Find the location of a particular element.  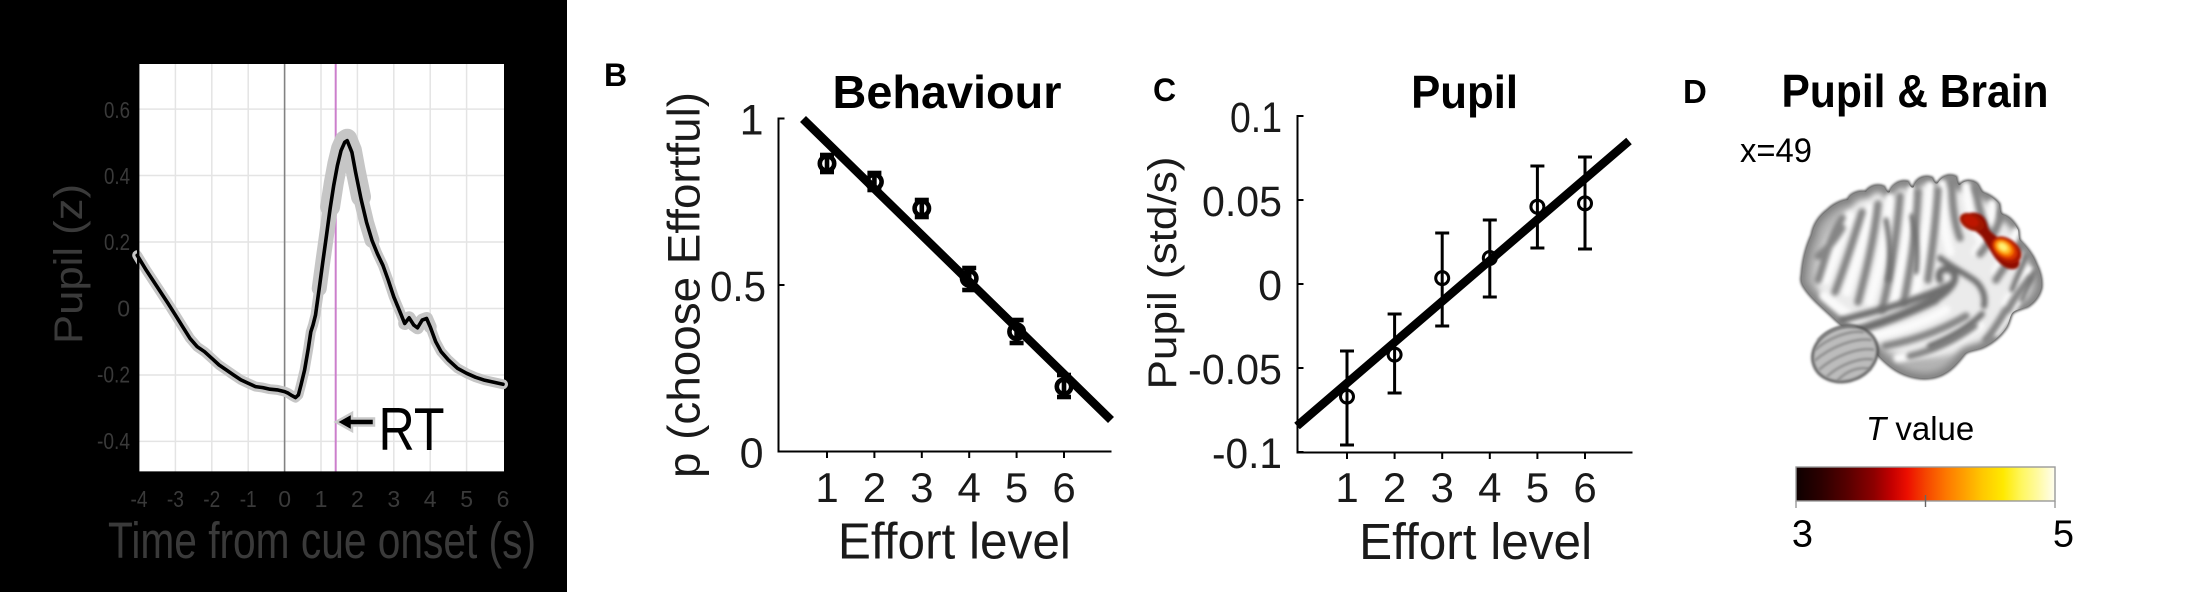

svg-text: p (choose Effortful) is located at coordinates (684, 285).